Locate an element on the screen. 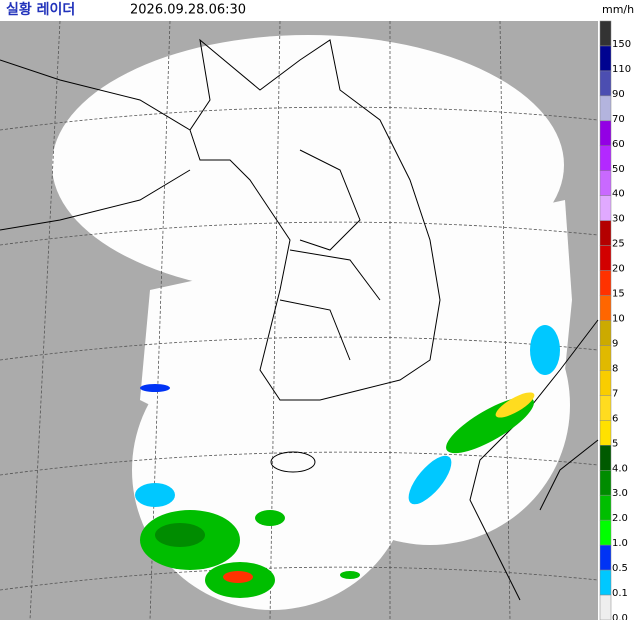 This screenshot has height=624, width=635. legend-label: 70 is located at coordinates (618, 119).